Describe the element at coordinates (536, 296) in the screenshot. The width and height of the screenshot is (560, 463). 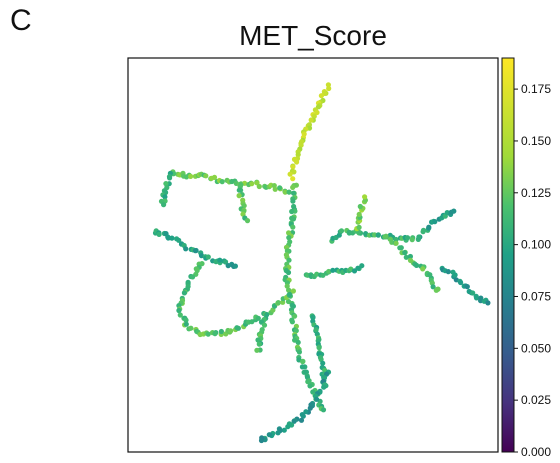
I see `colorbar-tick-label: 0.075` at that location.